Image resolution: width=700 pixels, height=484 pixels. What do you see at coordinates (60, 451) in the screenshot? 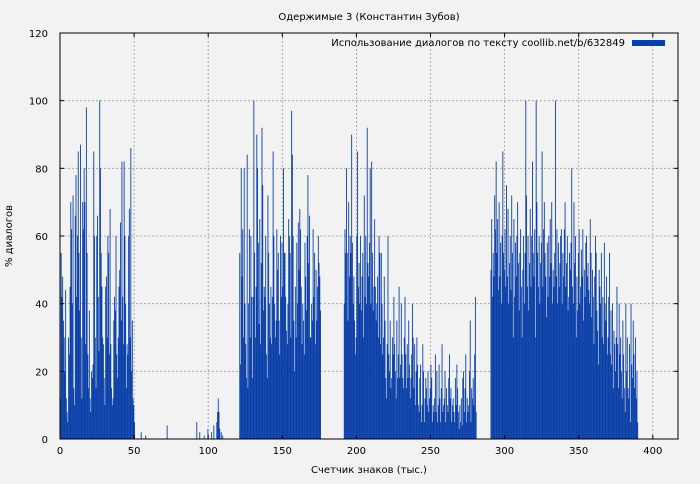
I see `x-tick-label: 0` at bounding box center [60, 451].